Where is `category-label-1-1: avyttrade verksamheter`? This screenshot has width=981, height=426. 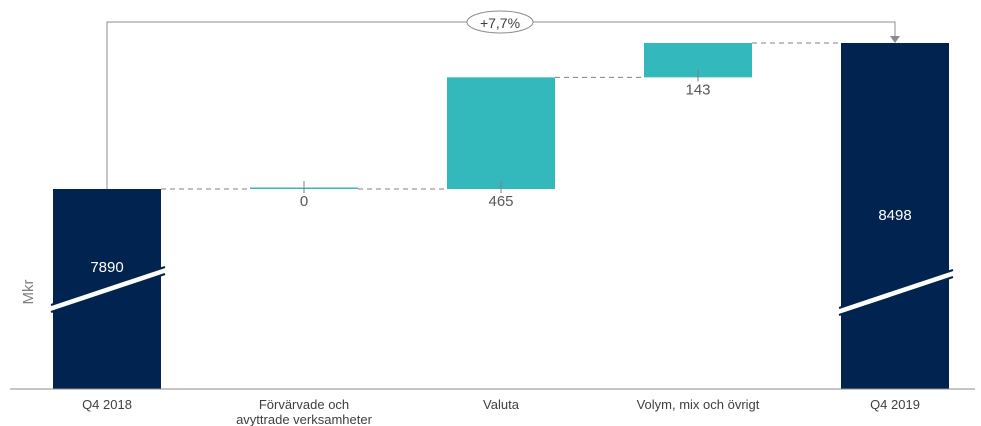 category-label-1-1: avyttrade verksamheter is located at coordinates (304, 419).